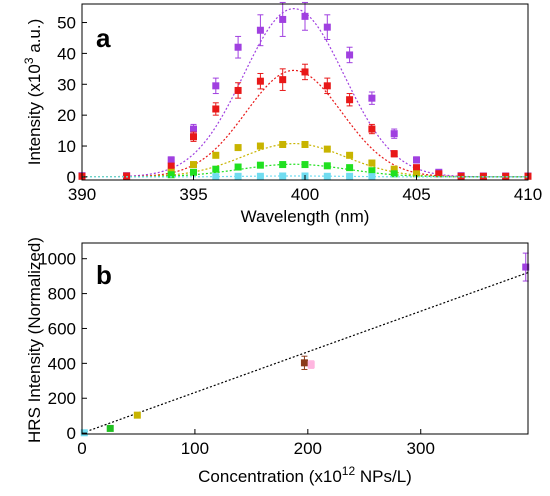  I want to click on panel-a-y-tick-label: 50, so click(66, 23).